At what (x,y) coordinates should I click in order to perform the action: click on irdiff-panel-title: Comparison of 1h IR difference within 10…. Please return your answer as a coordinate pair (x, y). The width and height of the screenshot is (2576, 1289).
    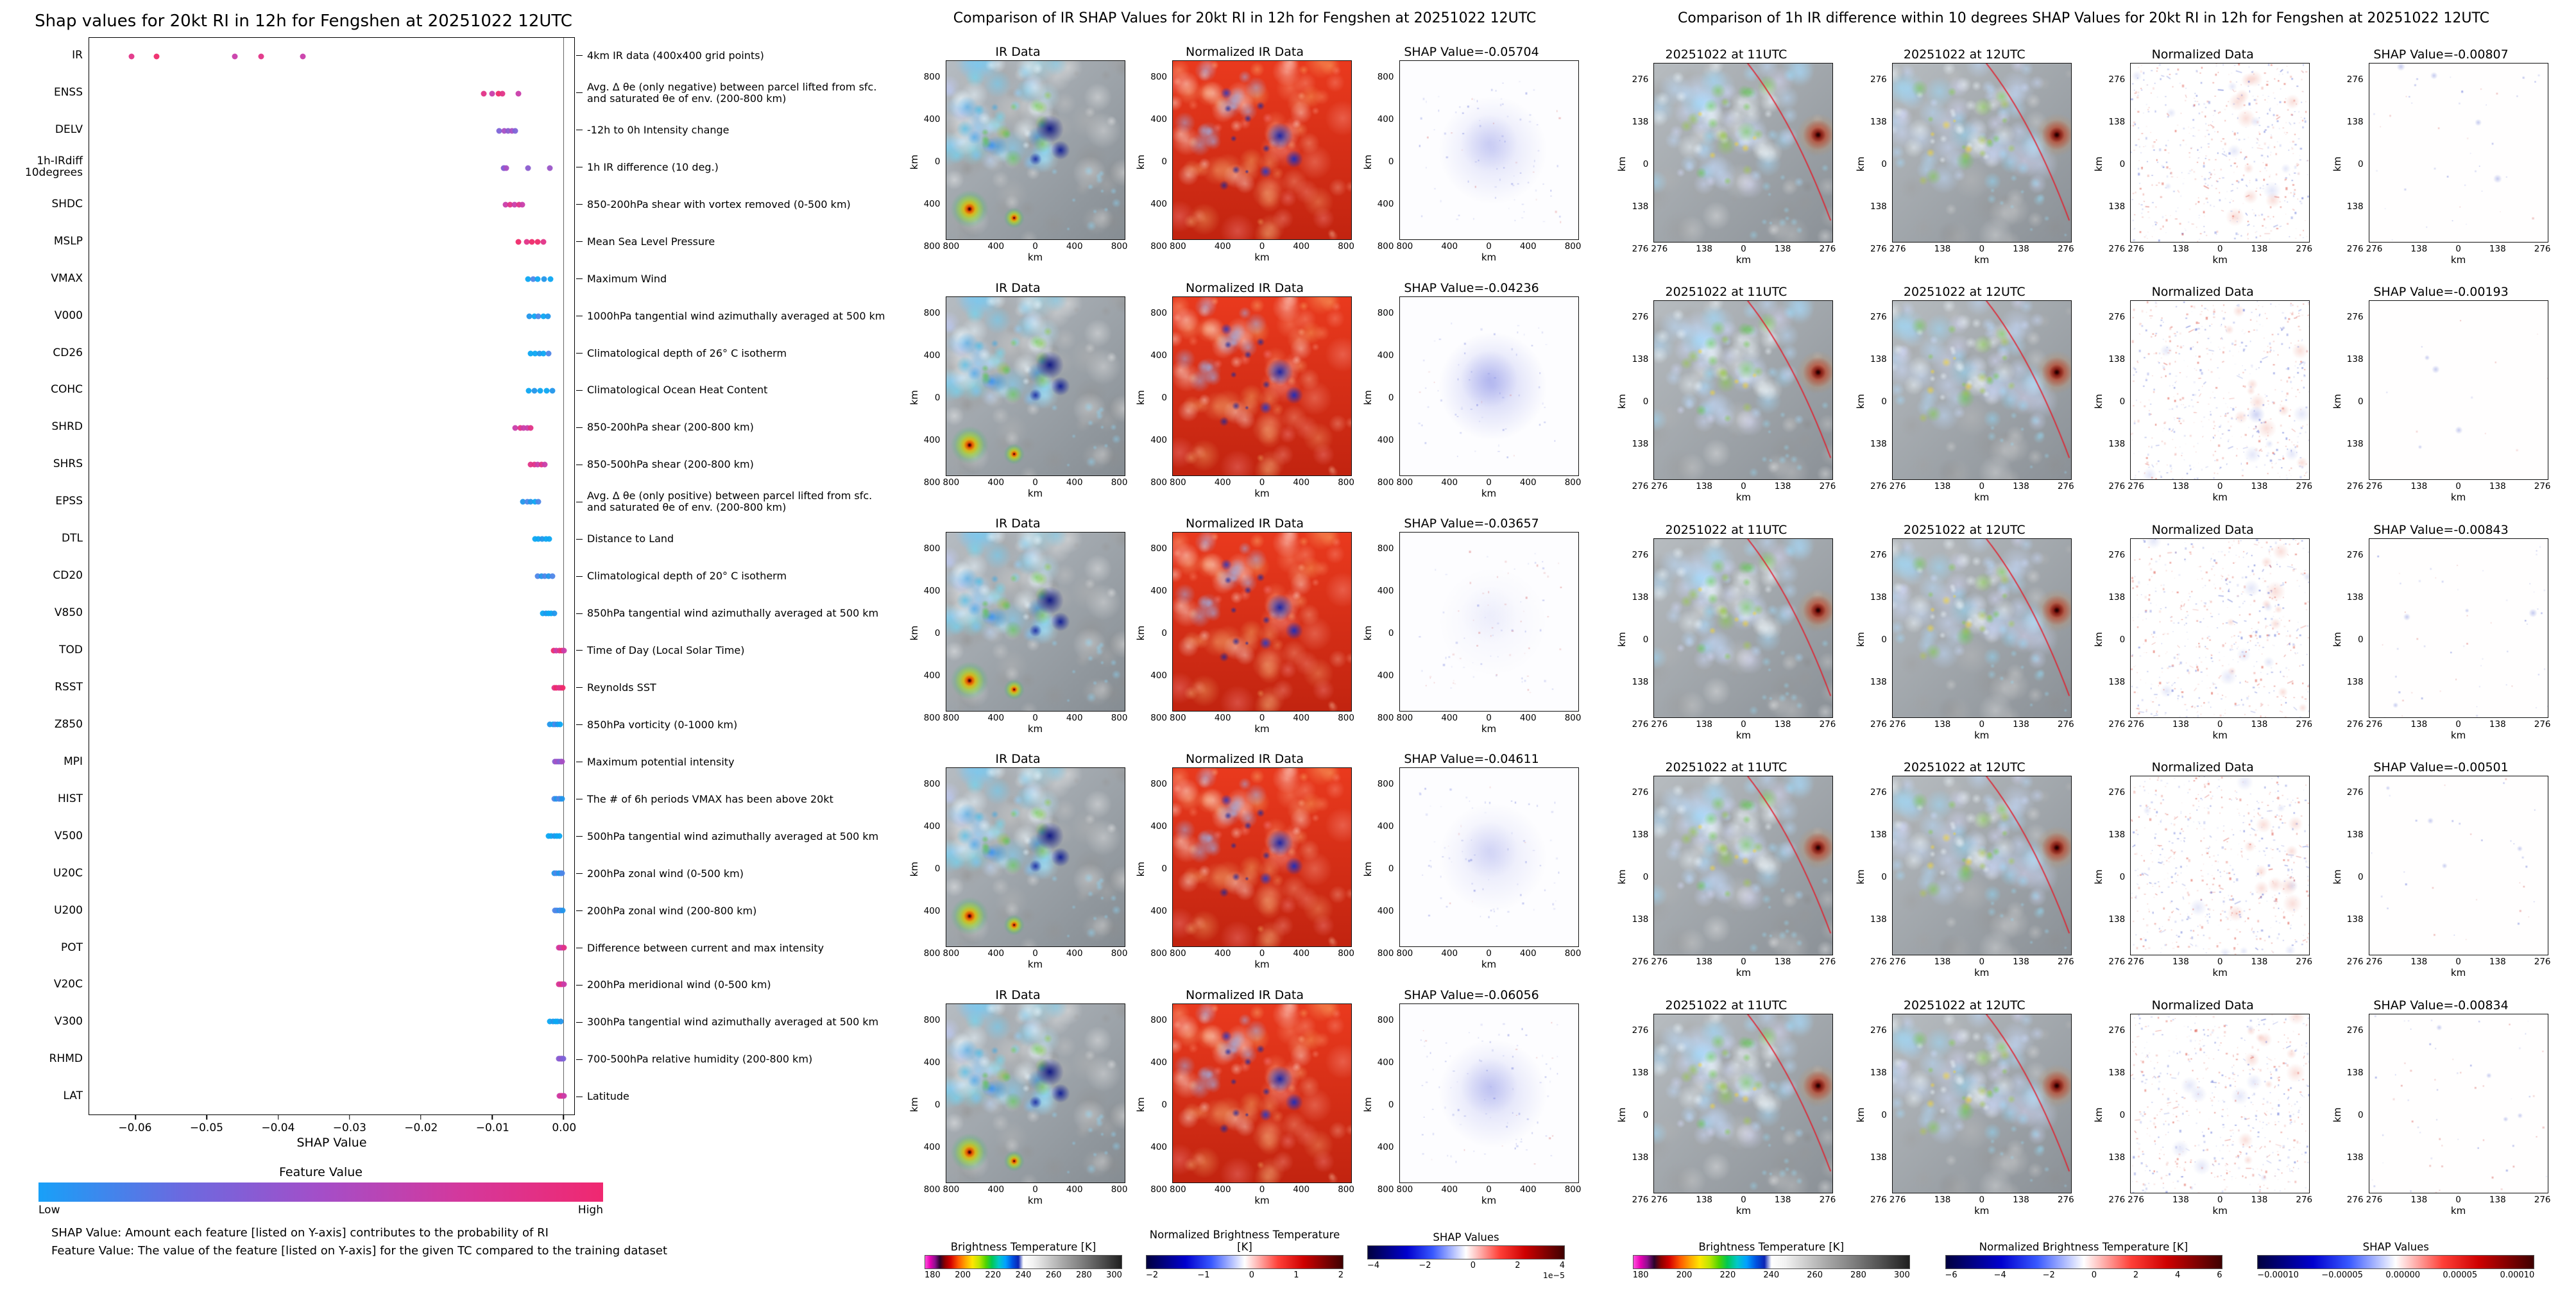
    Looking at the image, I should click on (2083, 18).